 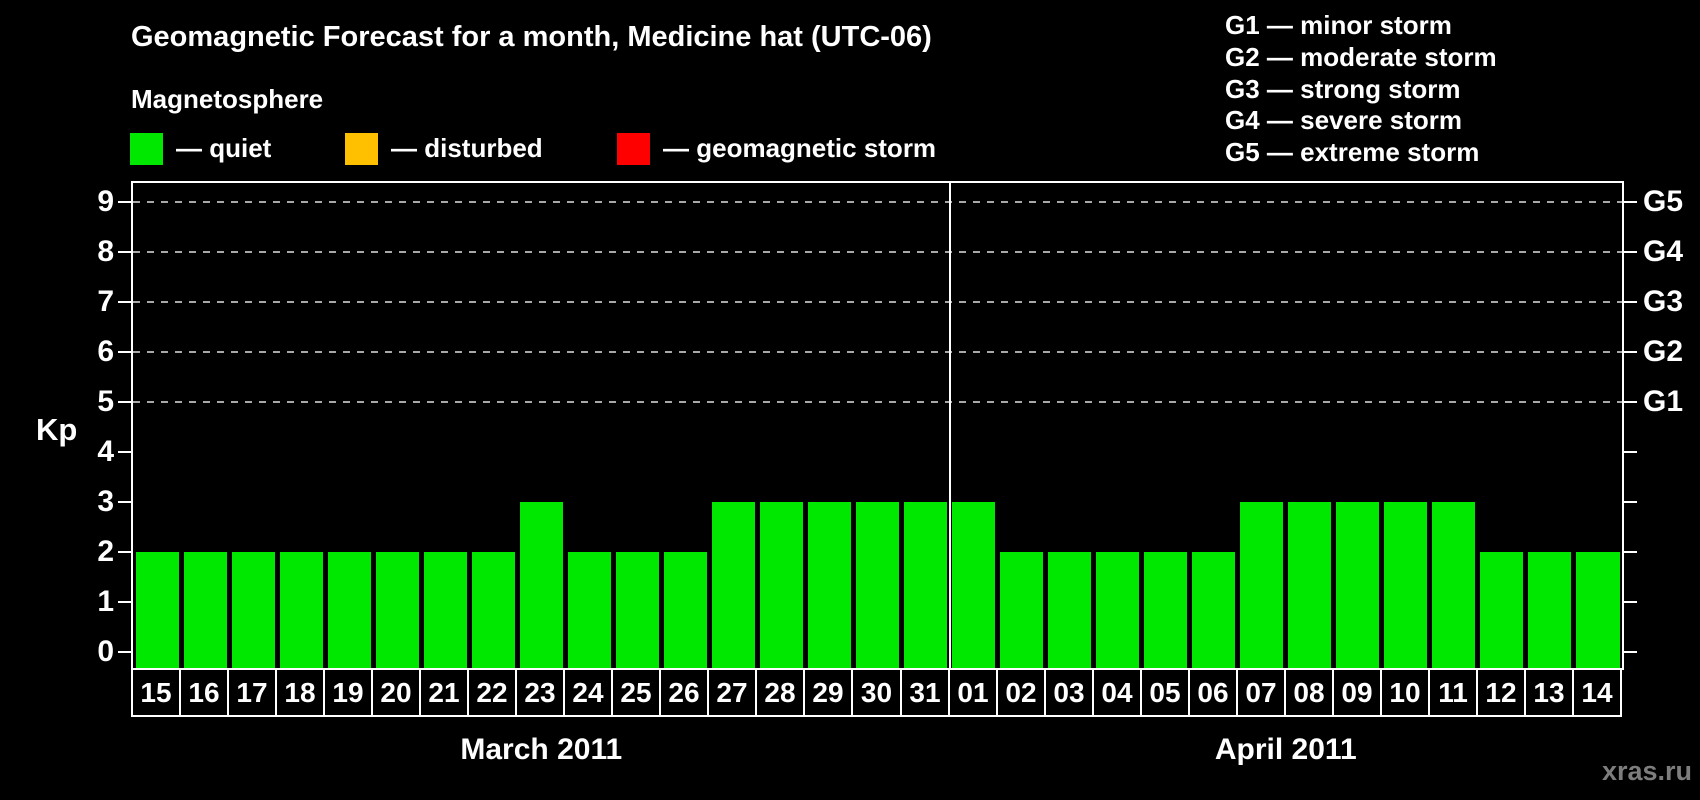 I want to click on right-tick-kp5, so click(x=1630, y=402).